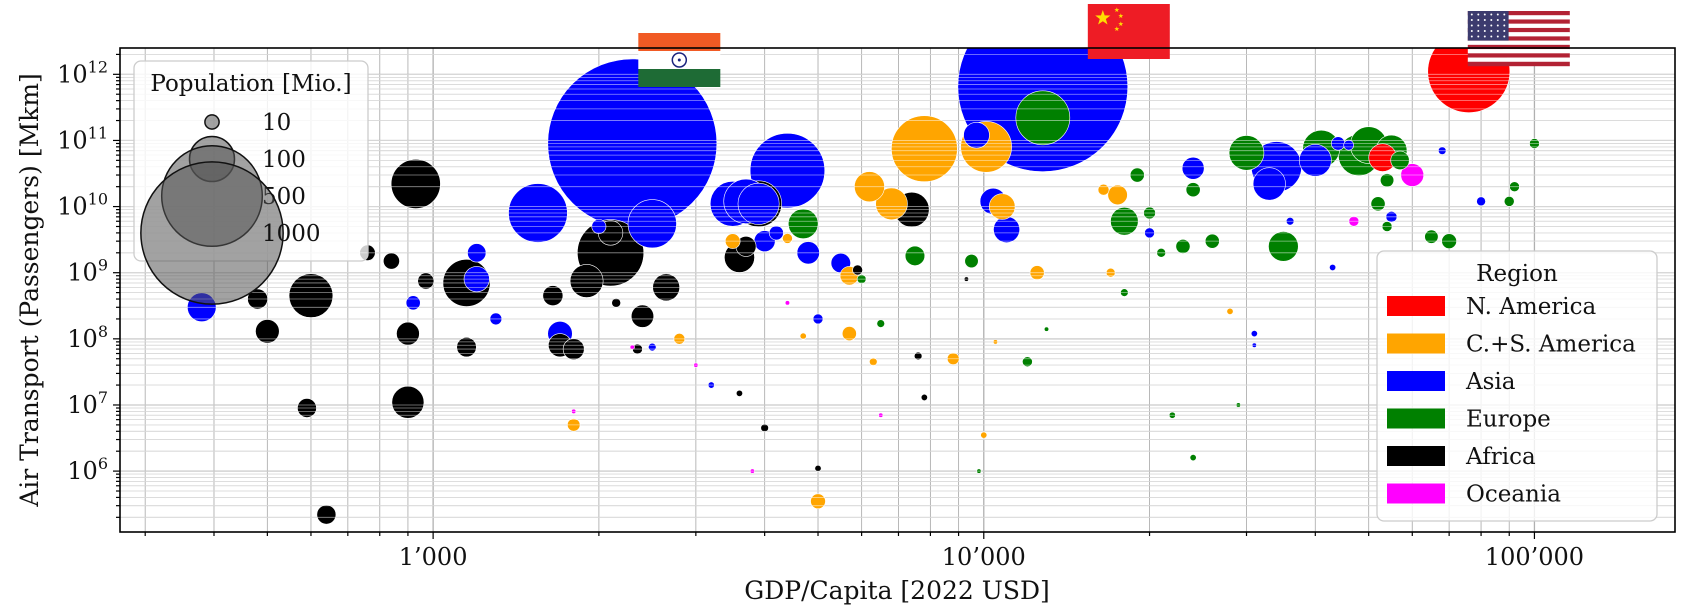 This screenshot has width=1689, height=610. I want to click on x-axis-ticks: 1’000 10’000 100’000, so click(864, 551).